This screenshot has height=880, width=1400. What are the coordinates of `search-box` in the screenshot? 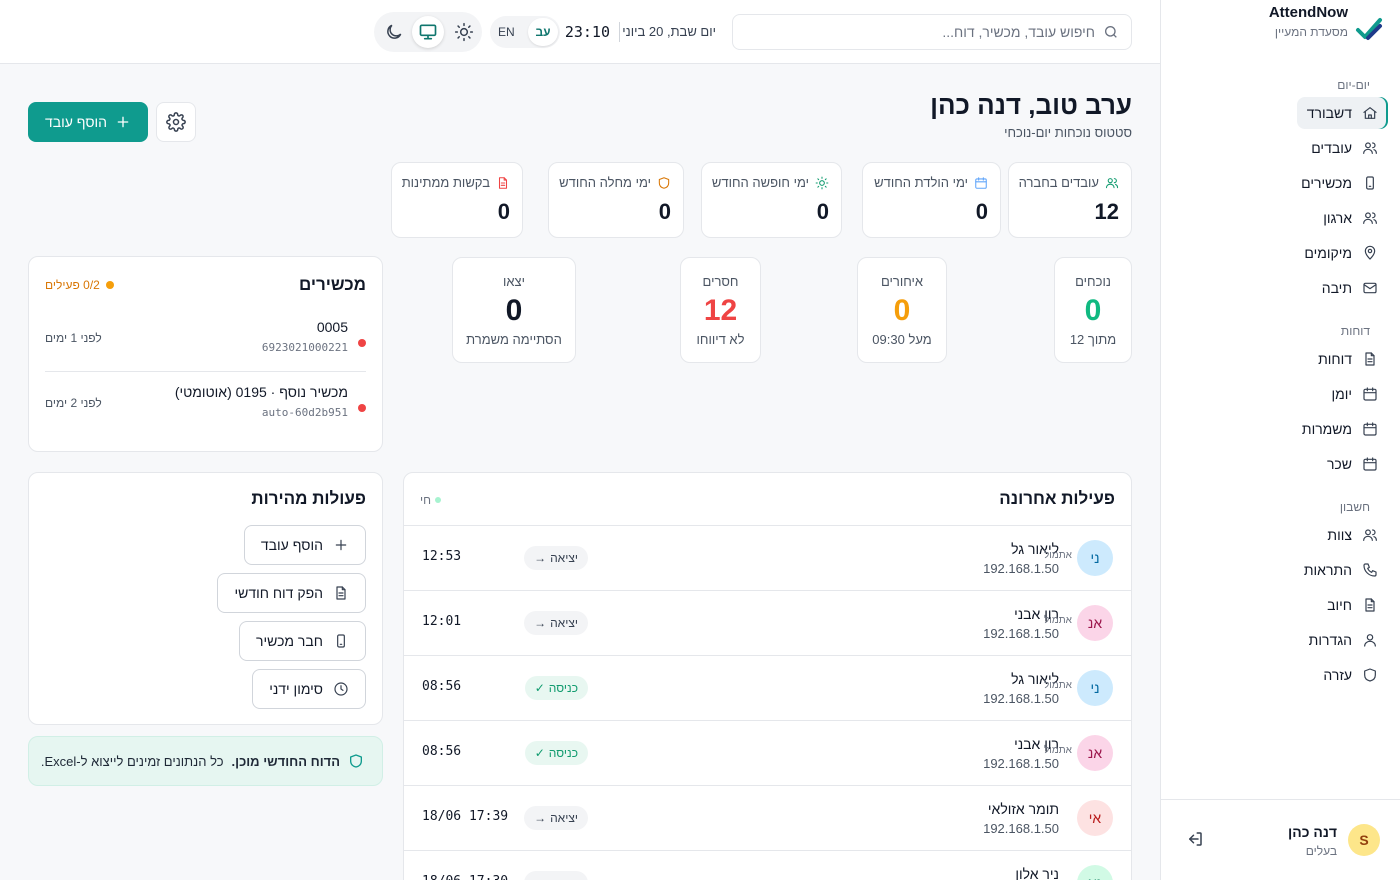 It's located at (932, 32).